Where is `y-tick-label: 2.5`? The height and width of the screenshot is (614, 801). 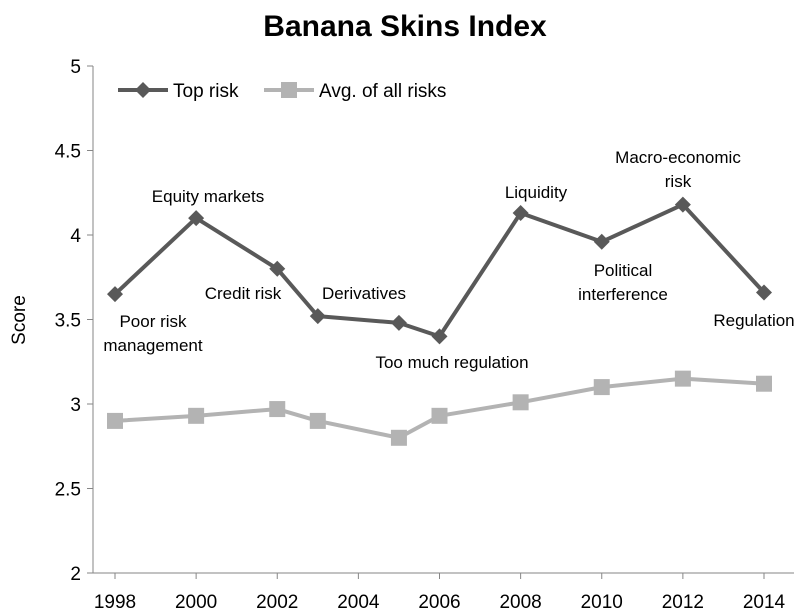
y-tick-label: 2.5 is located at coordinates (68, 490).